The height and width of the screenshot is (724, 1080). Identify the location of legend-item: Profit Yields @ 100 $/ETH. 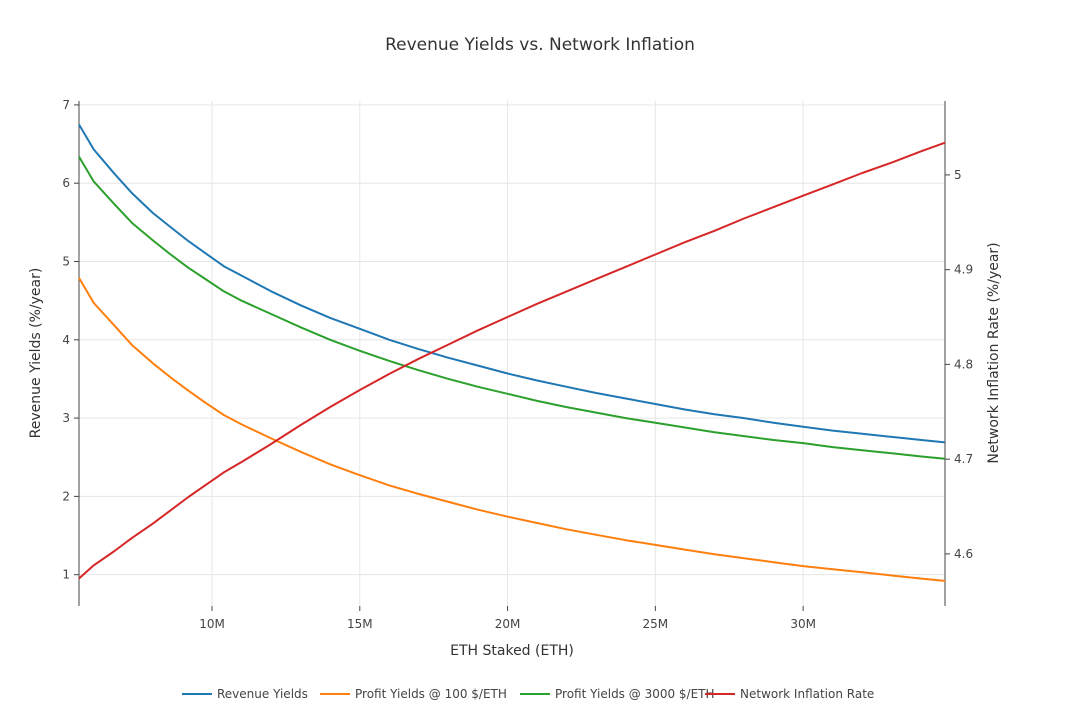
(413, 694).